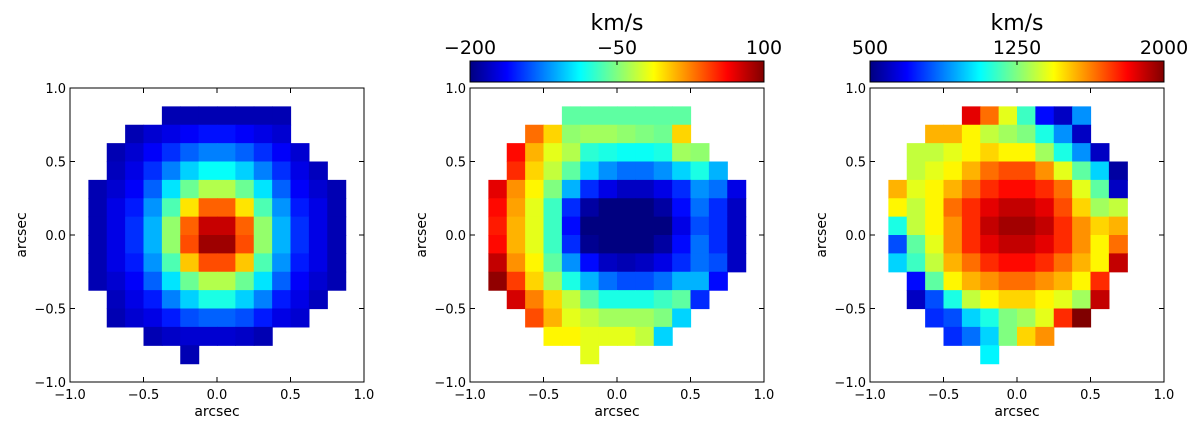 The height and width of the screenshot is (436, 1200). Describe the element at coordinates (470, 48) in the screenshot. I see `colorbar-tick-label: −200` at that location.